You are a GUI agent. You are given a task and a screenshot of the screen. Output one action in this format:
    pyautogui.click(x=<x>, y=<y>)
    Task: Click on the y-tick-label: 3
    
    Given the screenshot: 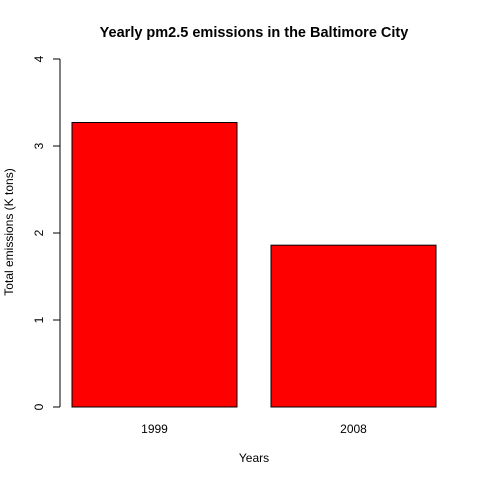 What is the action you would take?
    pyautogui.click(x=39, y=145)
    